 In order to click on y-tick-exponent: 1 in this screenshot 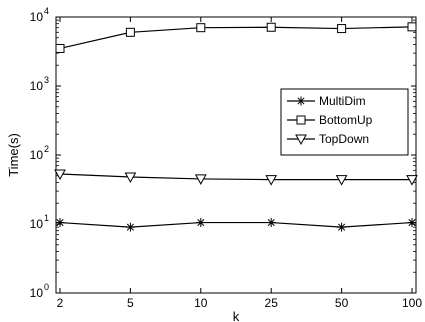, I will do `click(46, 218)`.